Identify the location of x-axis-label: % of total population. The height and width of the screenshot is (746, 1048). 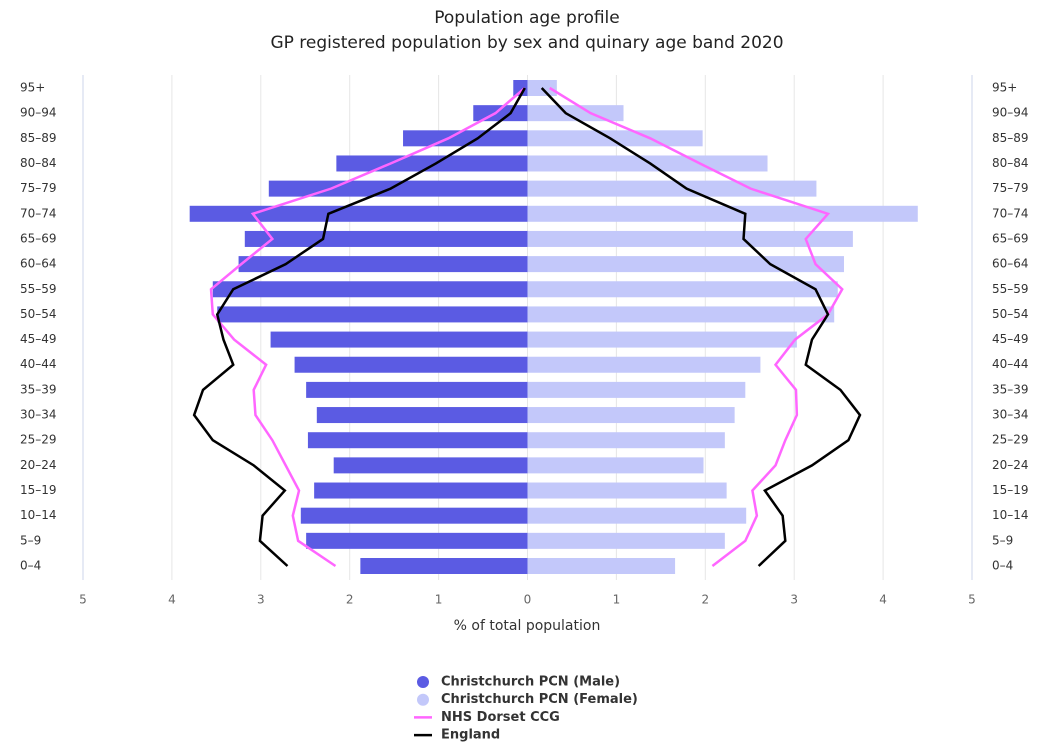
(527, 626).